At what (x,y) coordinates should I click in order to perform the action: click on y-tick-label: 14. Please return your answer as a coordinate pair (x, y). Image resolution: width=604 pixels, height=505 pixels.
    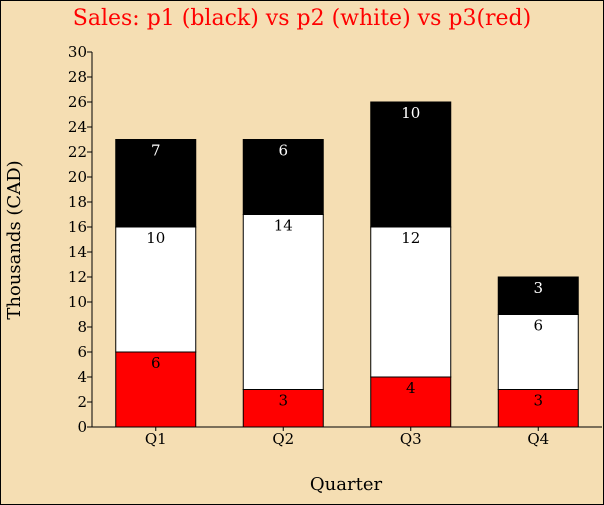
    Looking at the image, I should click on (77, 252).